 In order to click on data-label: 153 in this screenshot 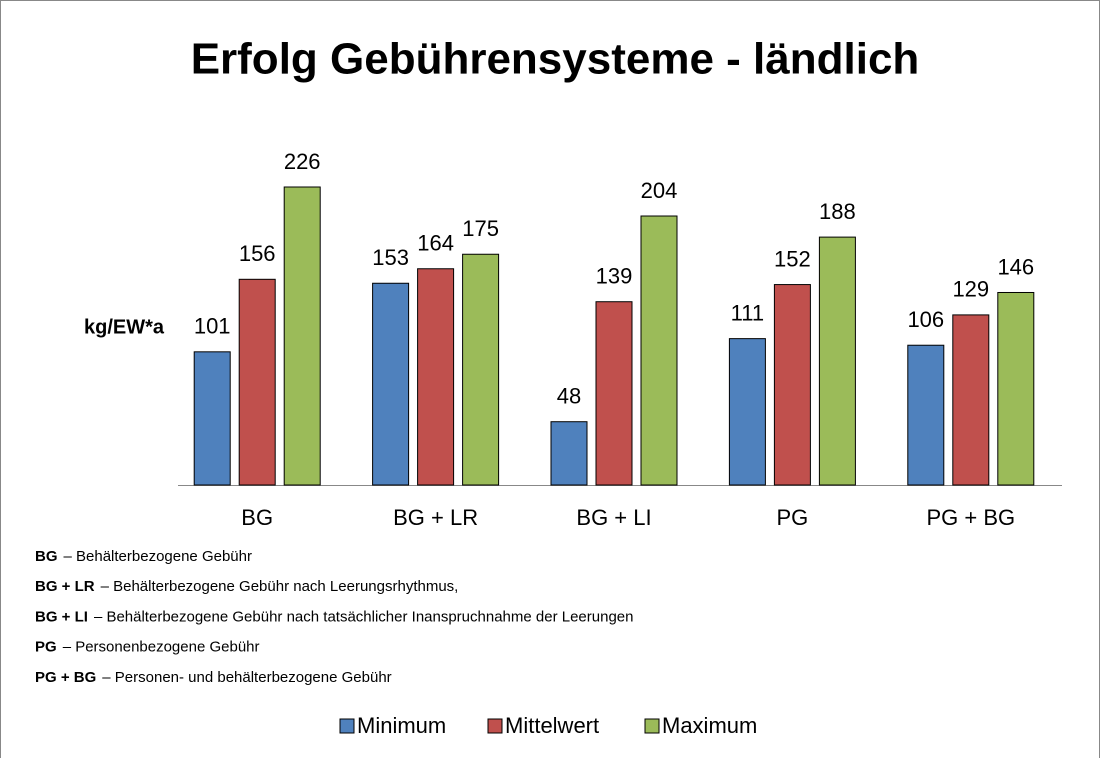, I will do `click(390, 257)`.